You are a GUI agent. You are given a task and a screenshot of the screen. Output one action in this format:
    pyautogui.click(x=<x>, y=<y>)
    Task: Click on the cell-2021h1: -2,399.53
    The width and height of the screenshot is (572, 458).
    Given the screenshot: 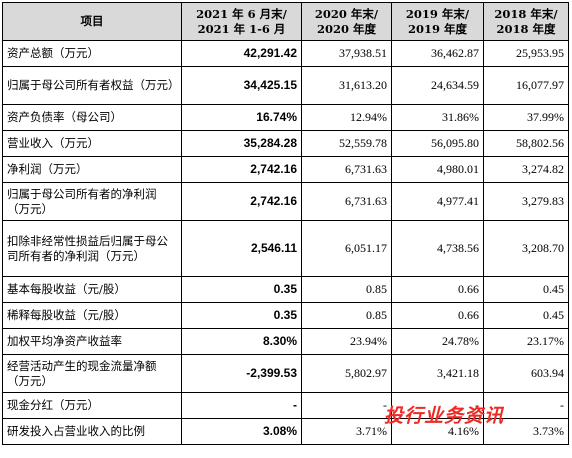 What is the action you would take?
    pyautogui.click(x=241, y=373)
    